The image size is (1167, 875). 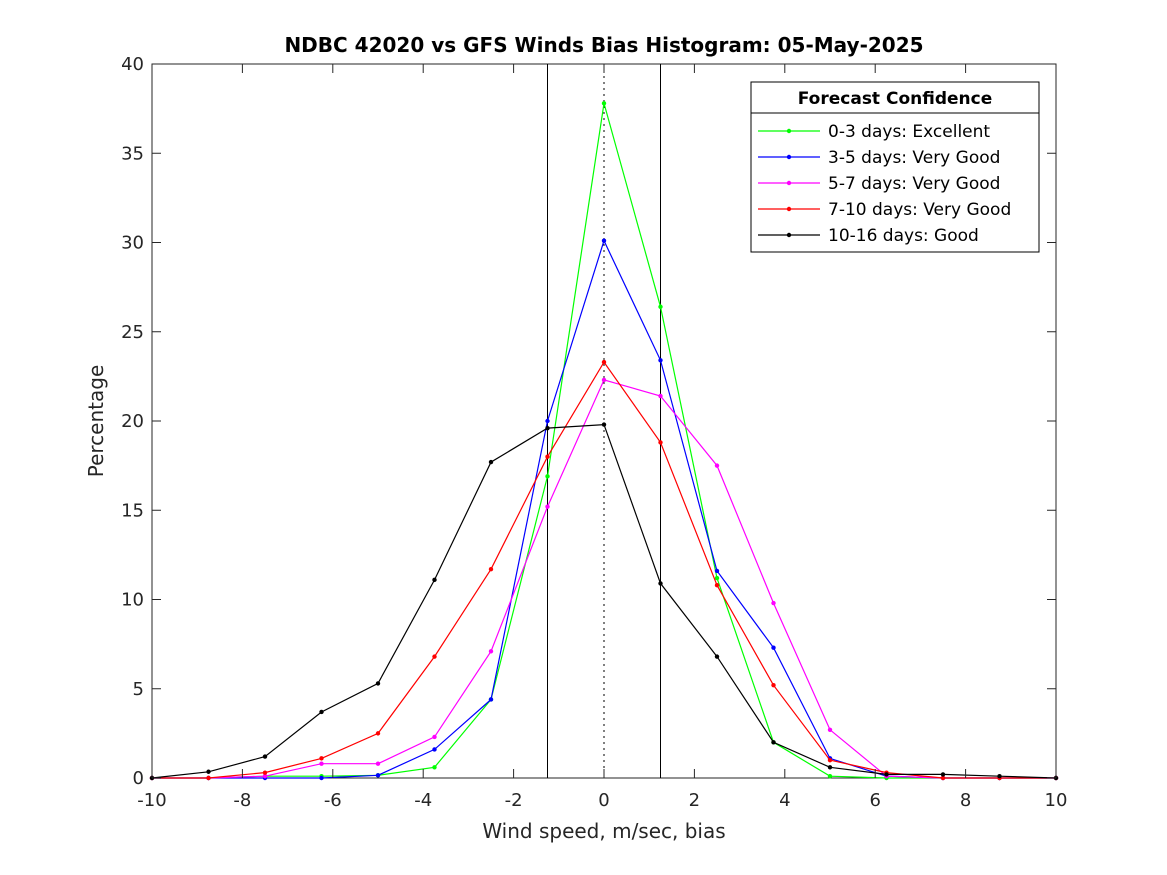 What do you see at coordinates (909, 132) in the screenshot?
I see `legend-entry-label: 0-3 days: Excellent` at bounding box center [909, 132].